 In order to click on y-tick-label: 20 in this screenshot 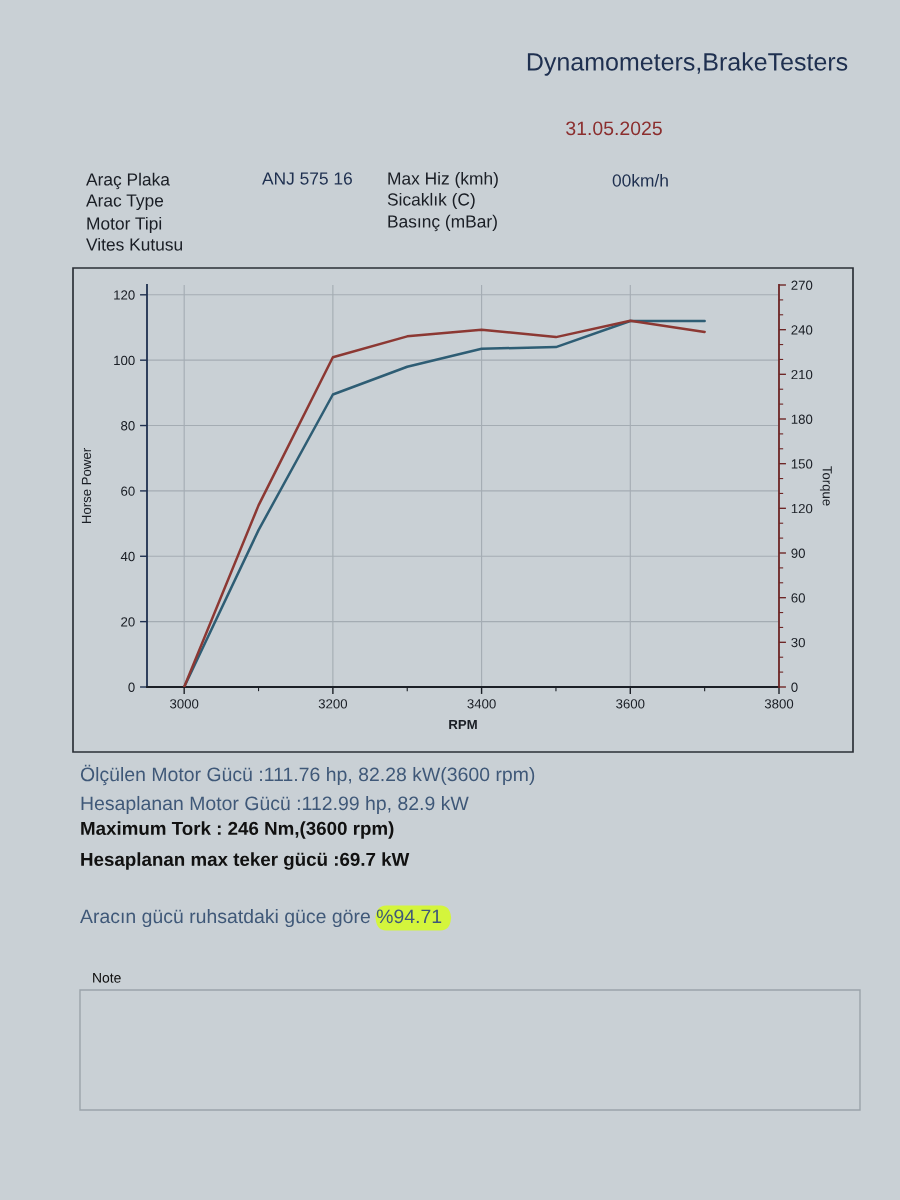, I will do `click(128, 622)`.